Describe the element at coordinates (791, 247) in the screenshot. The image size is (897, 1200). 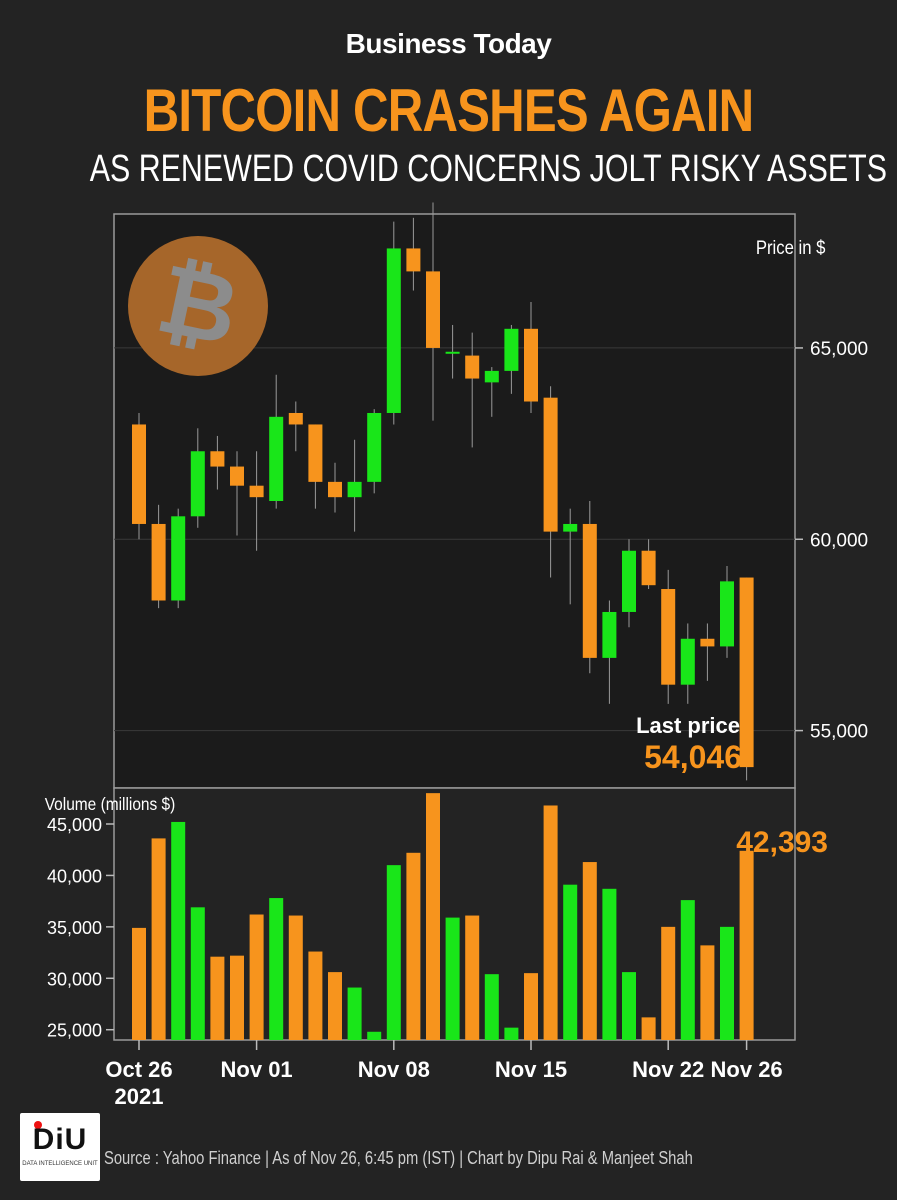
I see `price-axis-label: Price in $` at that location.